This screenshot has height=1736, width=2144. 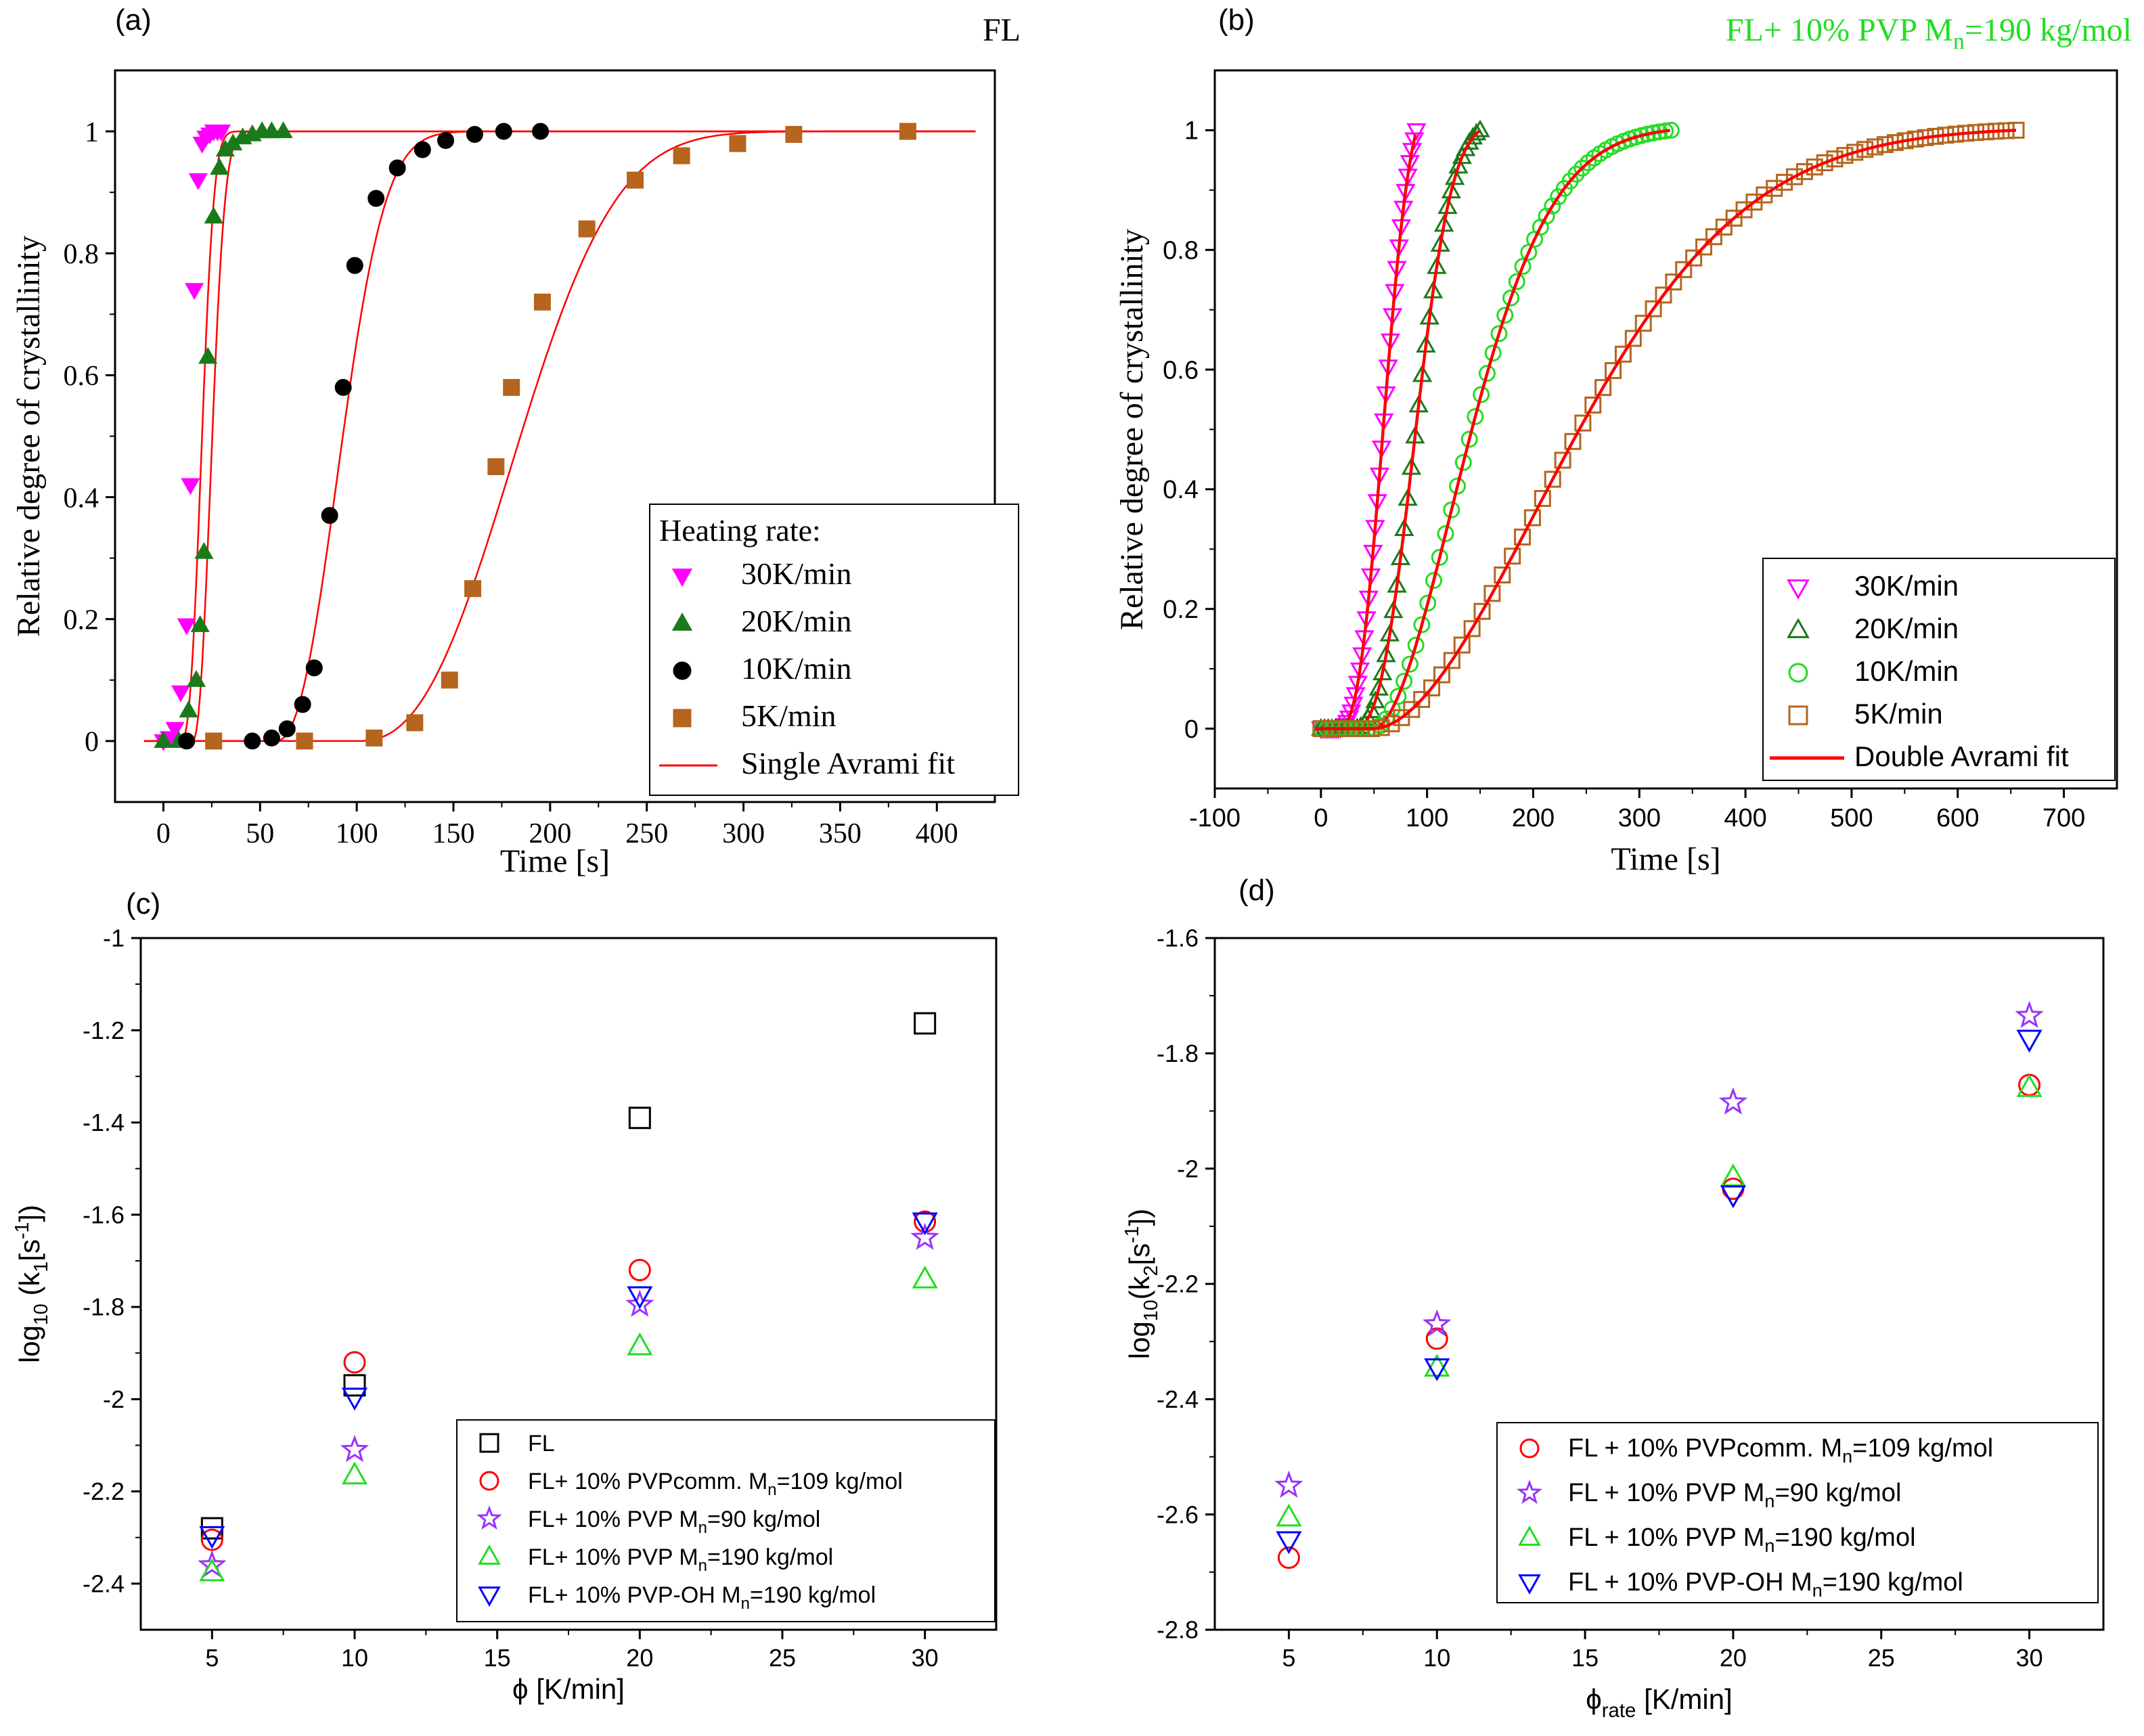 I want to click on text-span: FL + 10% PVP-OH M, so click(x=1690, y=1582).